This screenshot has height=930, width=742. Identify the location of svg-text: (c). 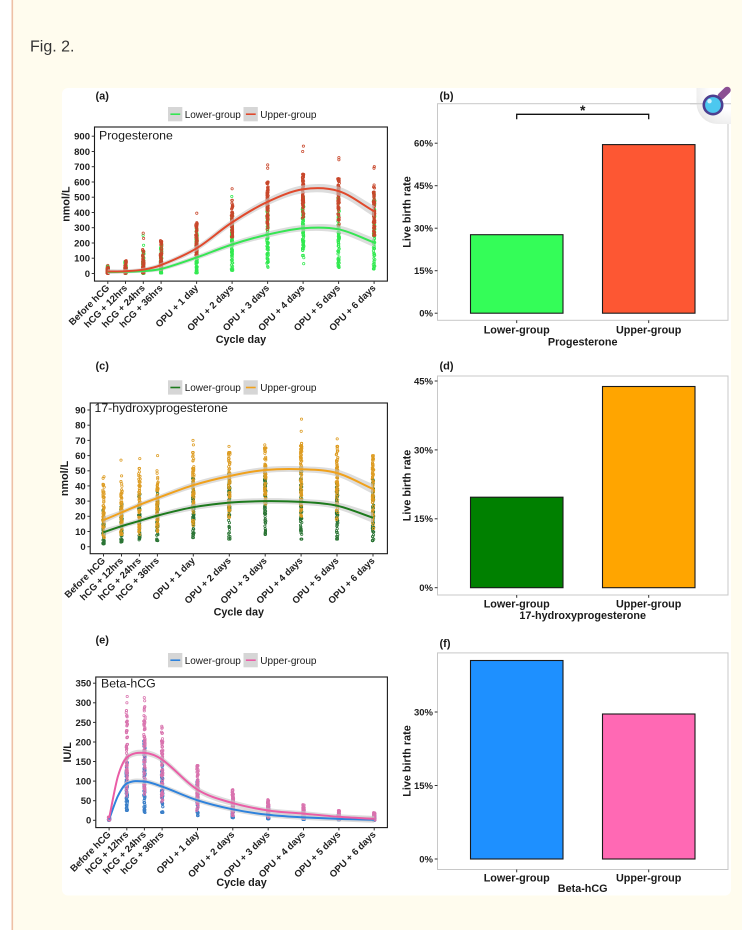
(103, 367).